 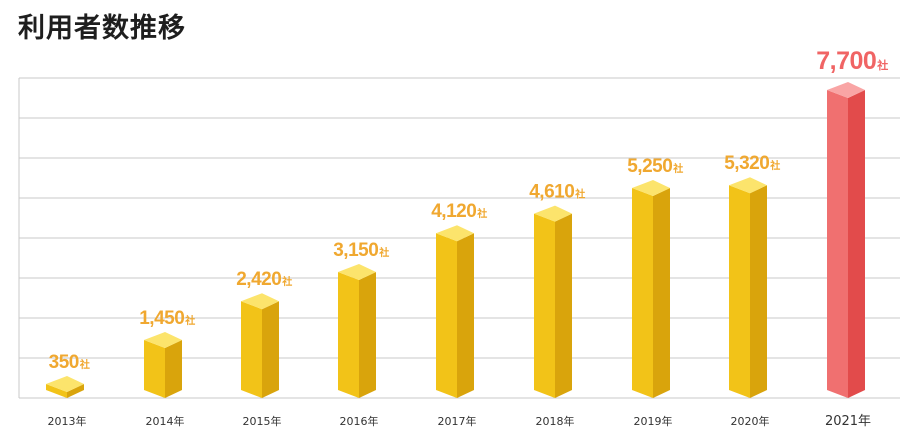 I want to click on x-tick-label: 2015年, so click(x=262, y=421).